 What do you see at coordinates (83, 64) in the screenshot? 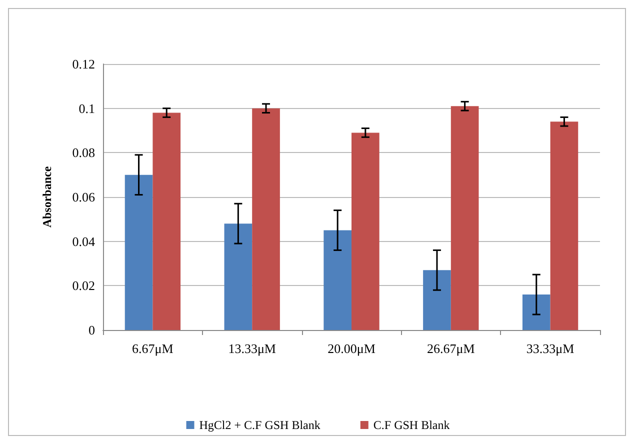
I see `y-tick-label: 0.12` at bounding box center [83, 64].